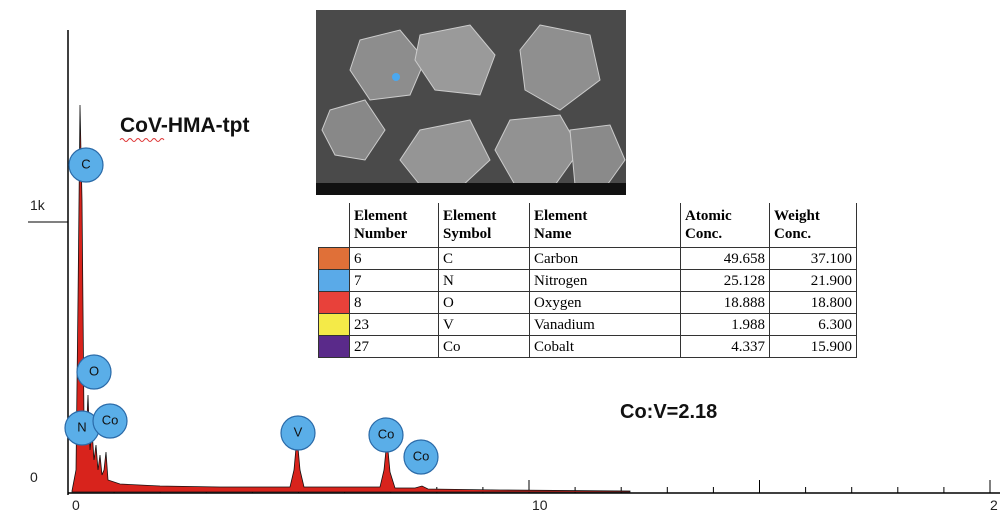 This screenshot has width=1005, height=523. Describe the element at coordinates (484, 346) in the screenshot. I see `table-cell: Co` at that location.